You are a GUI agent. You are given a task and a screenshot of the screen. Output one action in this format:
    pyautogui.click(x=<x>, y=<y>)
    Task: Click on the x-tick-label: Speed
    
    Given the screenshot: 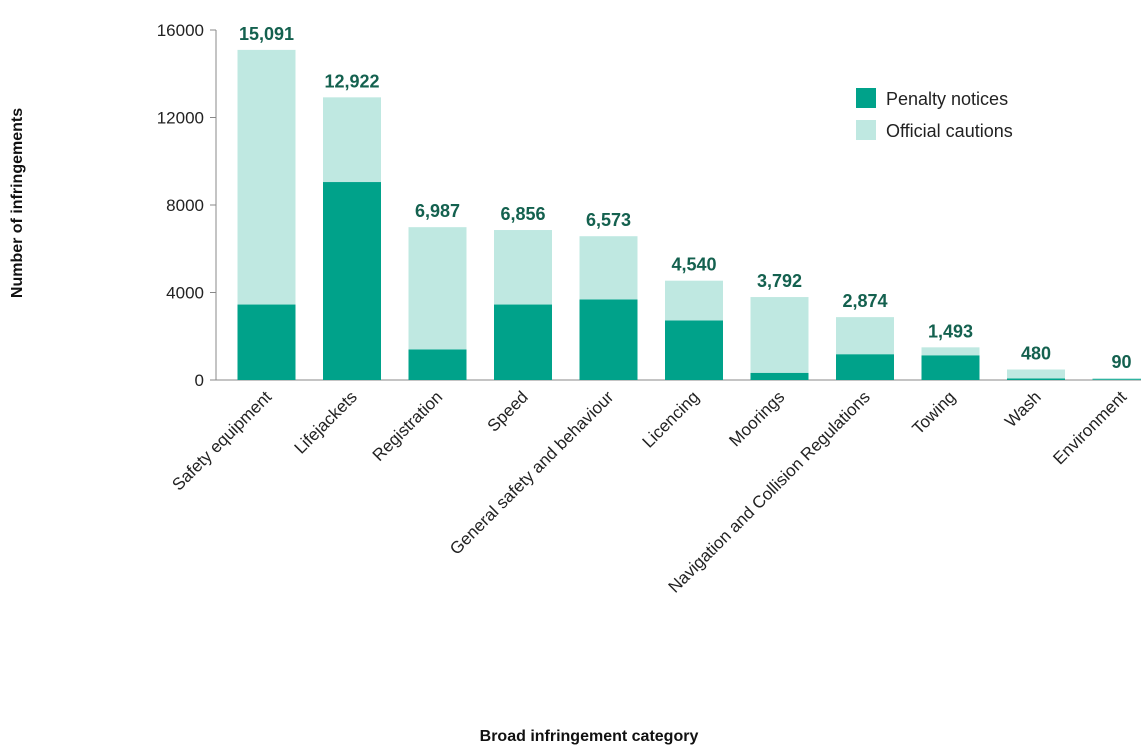 What is the action you would take?
    pyautogui.click(x=508, y=411)
    